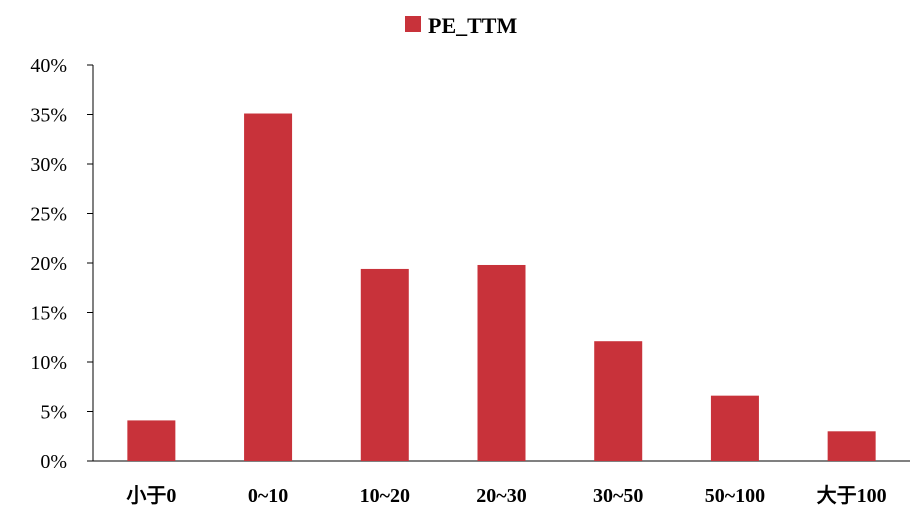 The width and height of the screenshot is (924, 510). Describe the element at coordinates (472, 25) in the screenshot. I see `legend-label-pe-ttm: PE_TTM` at that location.